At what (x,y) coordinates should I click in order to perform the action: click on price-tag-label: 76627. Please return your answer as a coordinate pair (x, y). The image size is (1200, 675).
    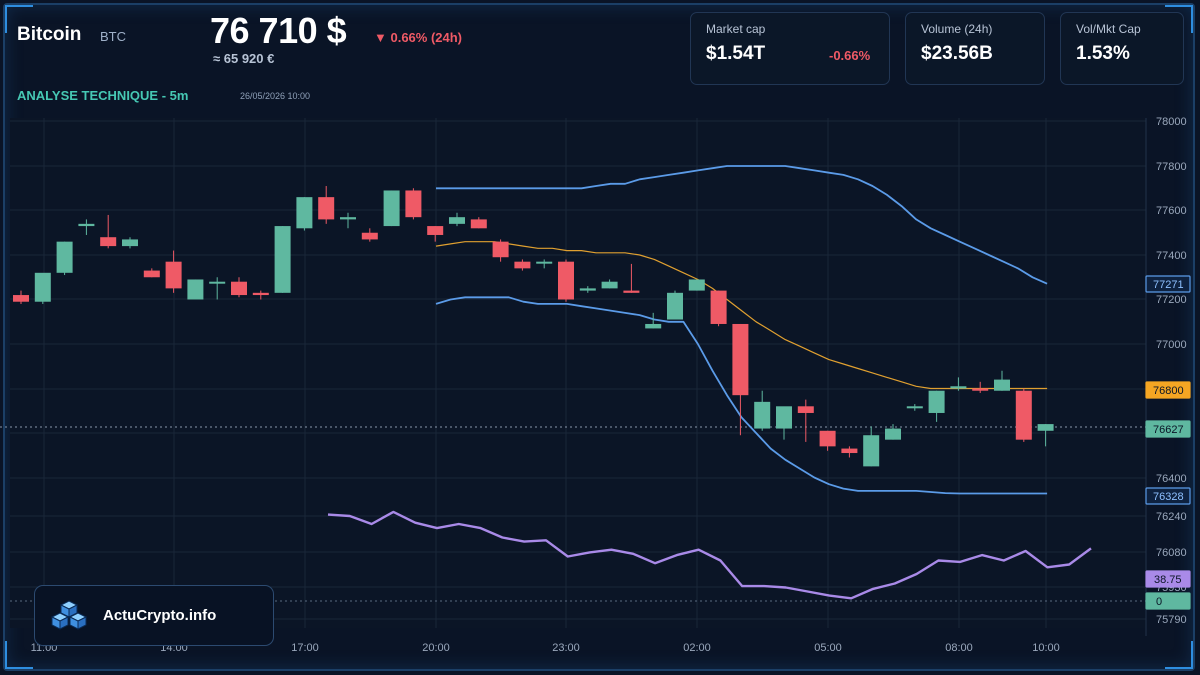
    Looking at the image, I should click on (1168, 430).